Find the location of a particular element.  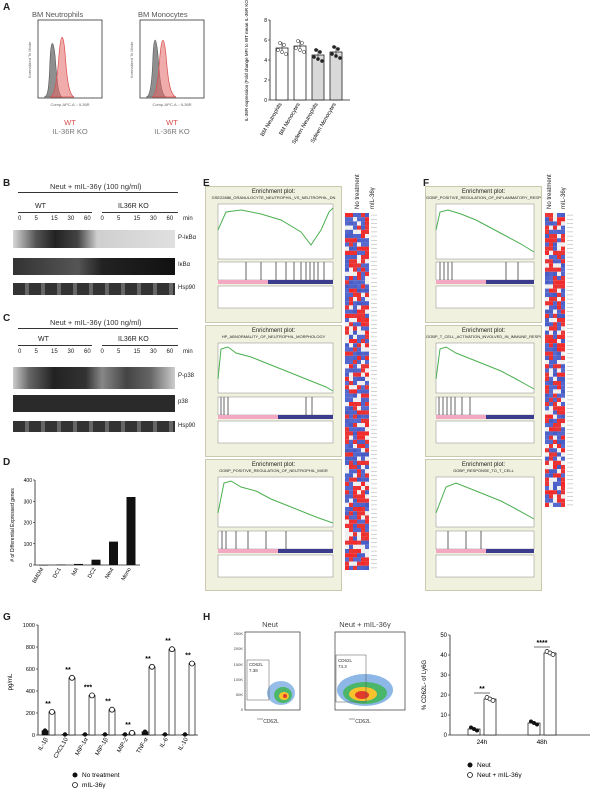

g-bar-treated is located at coordinates (52, 723).